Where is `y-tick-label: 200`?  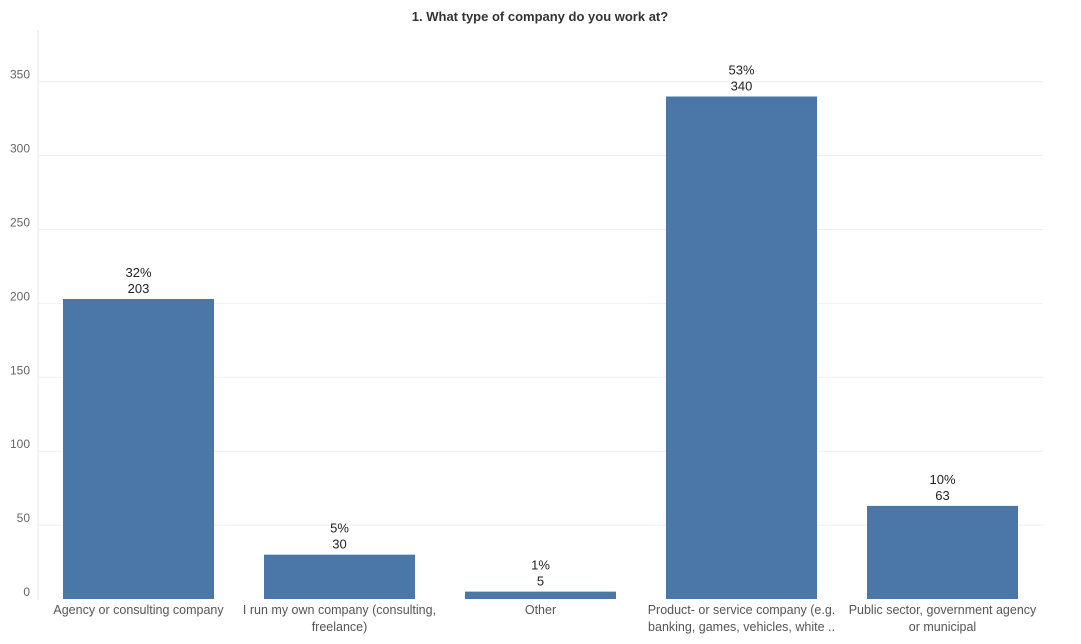
y-tick-label: 200 is located at coordinates (20, 296).